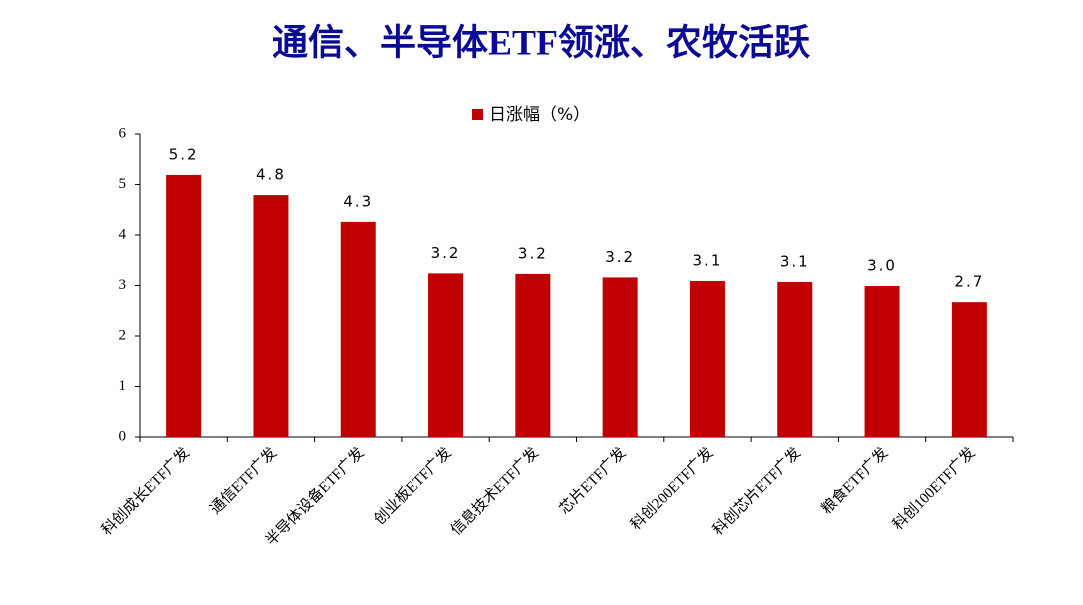 Image resolution: width=1083 pixels, height=605 pixels. What do you see at coordinates (123, 335) in the screenshot?
I see `y-tick-label: 2` at bounding box center [123, 335].